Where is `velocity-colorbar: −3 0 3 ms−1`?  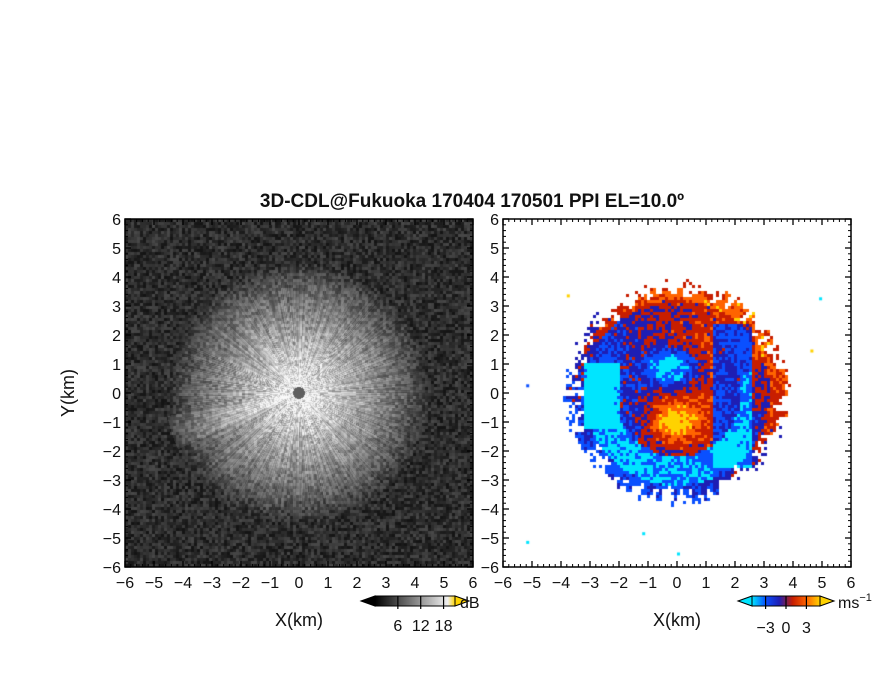
velocity-colorbar: −3 0 3 ms−1 is located at coordinates (804, 614).